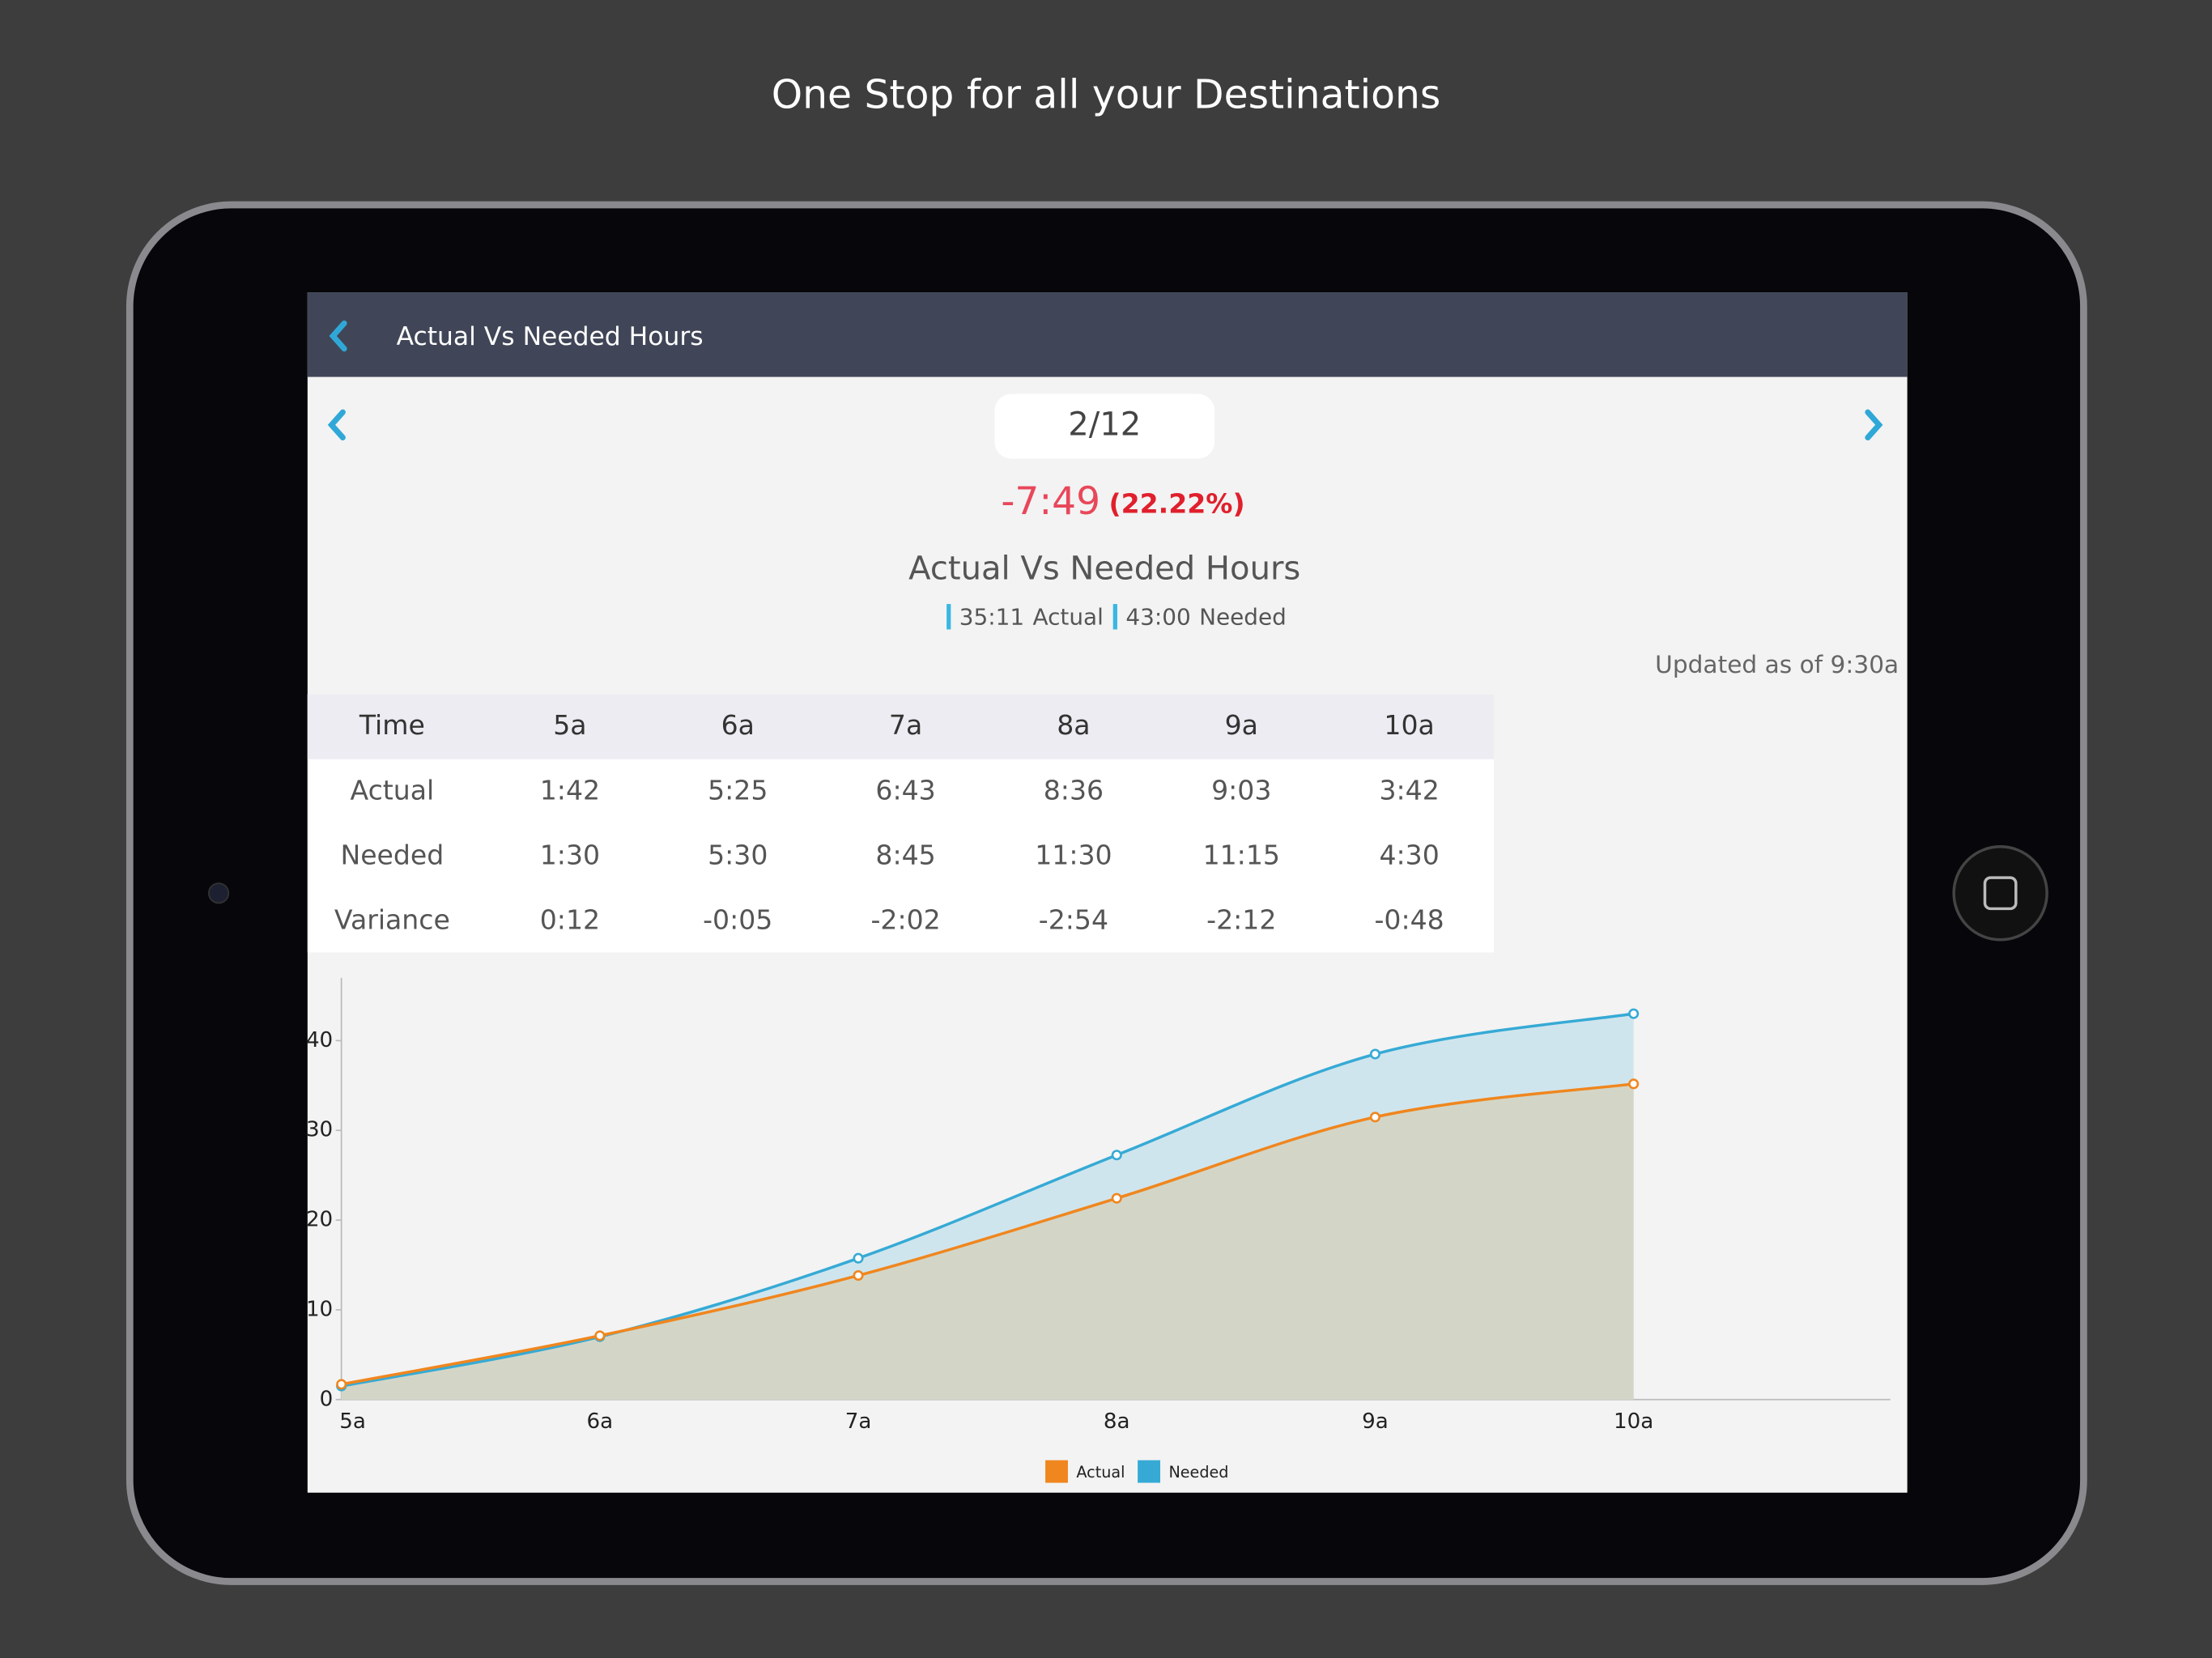 The width and height of the screenshot is (2212, 1658). What do you see at coordinates (1243, 617) in the screenshot?
I see `summary-label: Needed` at bounding box center [1243, 617].